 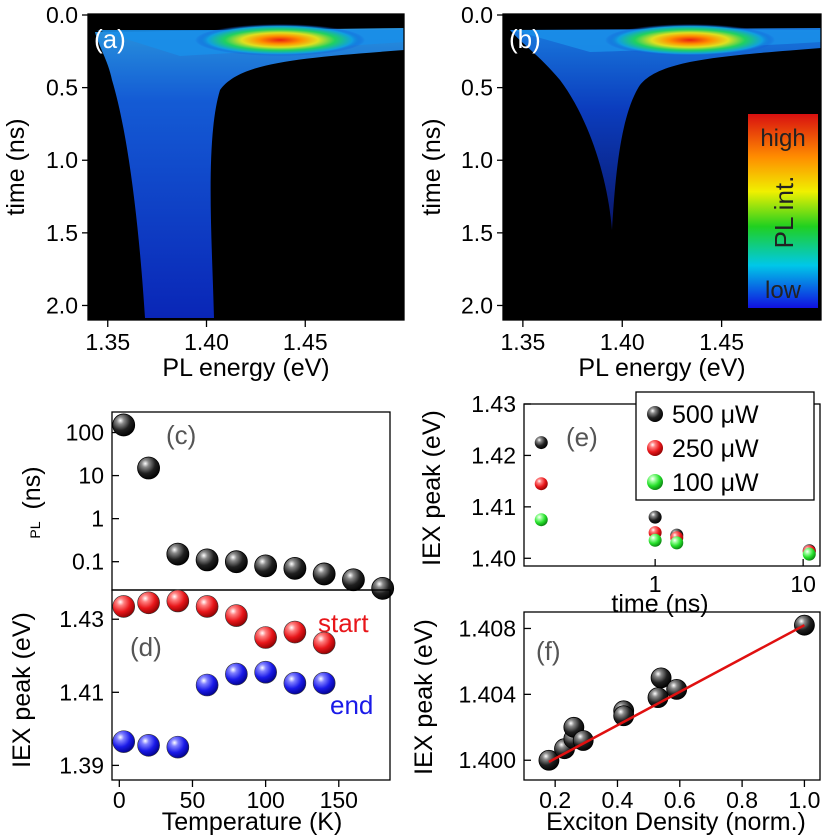 What do you see at coordinates (691, 297) in the screenshot?
I see `temperature-label-b: 40K` at bounding box center [691, 297].